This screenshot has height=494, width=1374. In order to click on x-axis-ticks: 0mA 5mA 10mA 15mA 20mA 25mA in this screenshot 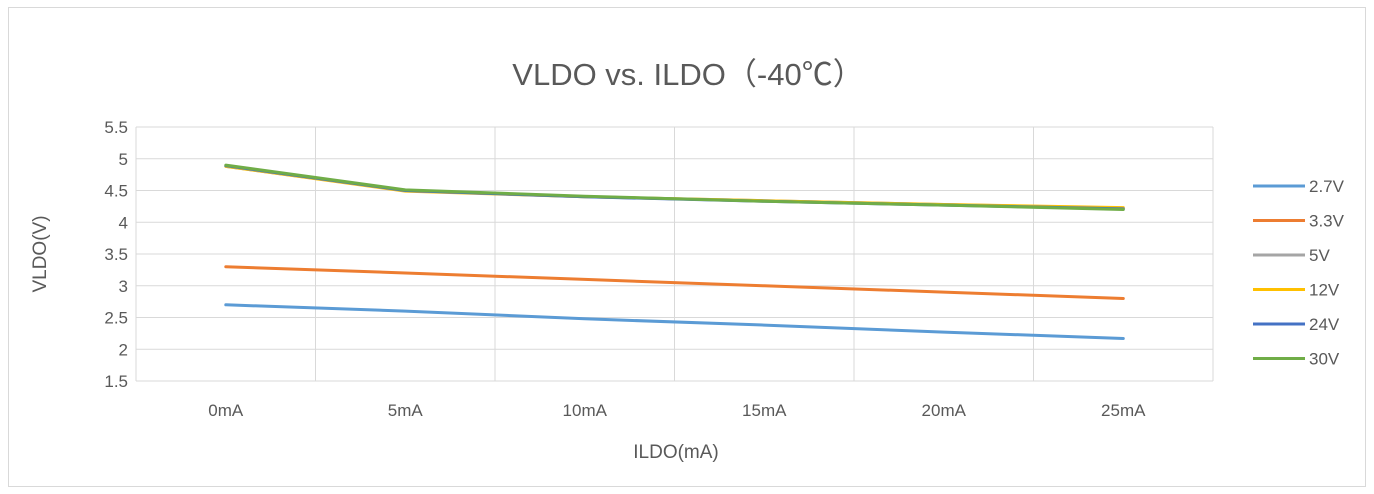, I will do `click(677, 410)`.